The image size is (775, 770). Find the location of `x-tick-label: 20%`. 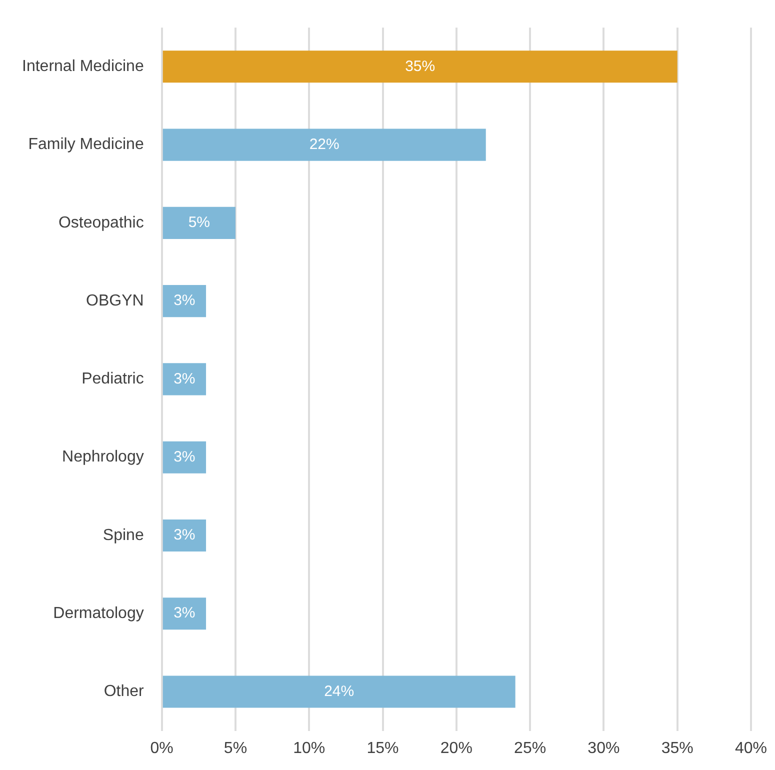

x-tick-label: 20% is located at coordinates (456, 748).